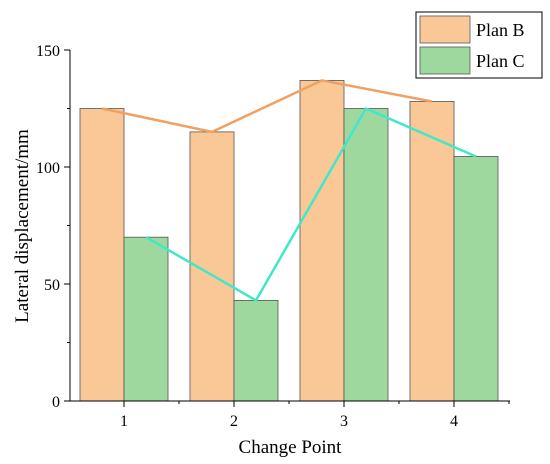 This screenshot has width=550, height=464. I want to click on legend: Plan B Plan C, so click(479, 45).